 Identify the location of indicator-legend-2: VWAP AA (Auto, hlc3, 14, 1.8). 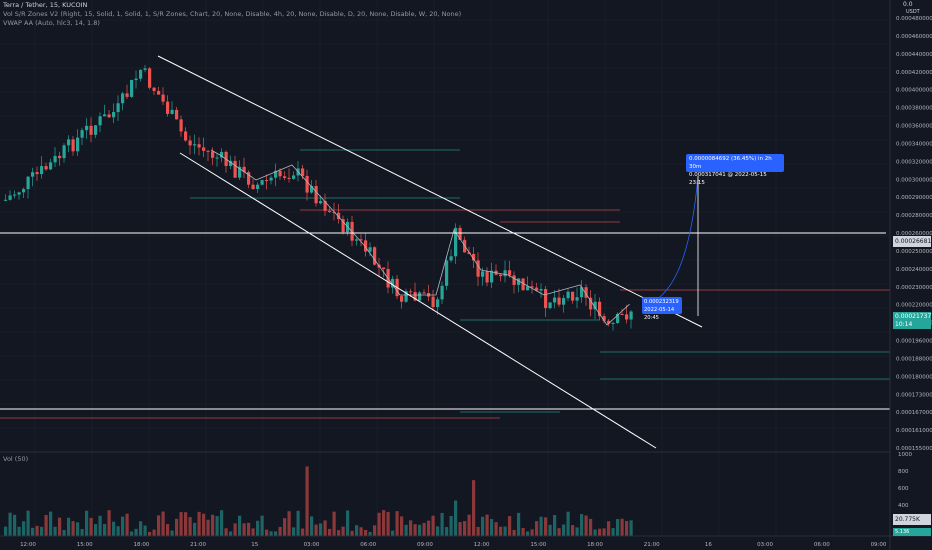
(51, 23).